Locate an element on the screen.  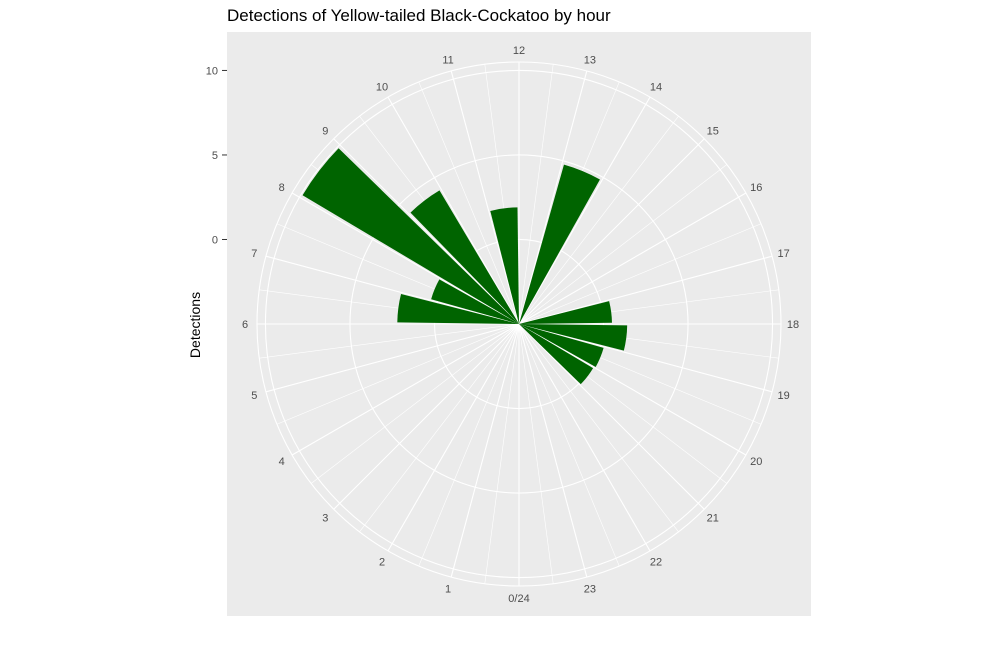
y-tick-label: 5 is located at coordinates (215, 156).